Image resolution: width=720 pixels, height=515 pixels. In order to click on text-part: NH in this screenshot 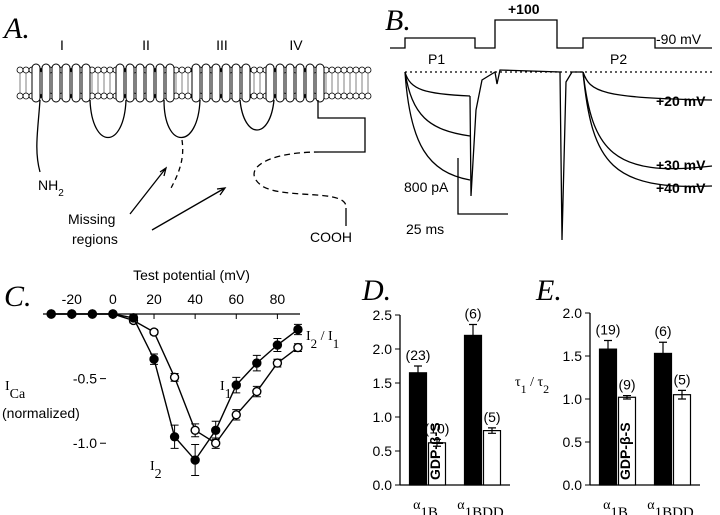, I will do `click(48, 185)`.